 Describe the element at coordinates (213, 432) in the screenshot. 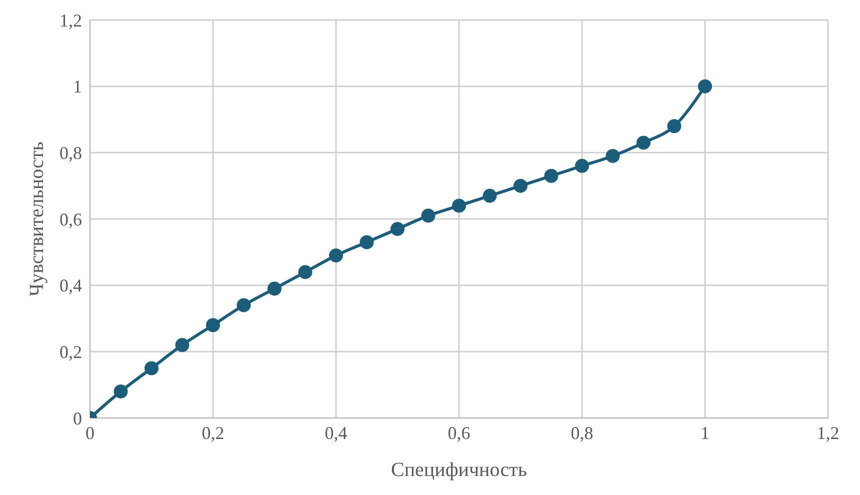

I see `x-tick-label: 0,2` at that location.